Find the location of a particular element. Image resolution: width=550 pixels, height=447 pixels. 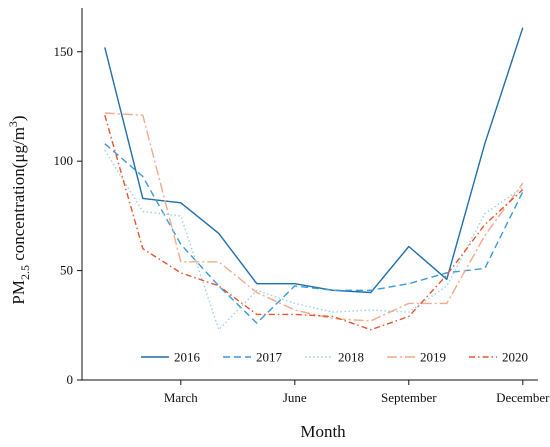

y-tick-label: 150 is located at coordinates (64, 51).